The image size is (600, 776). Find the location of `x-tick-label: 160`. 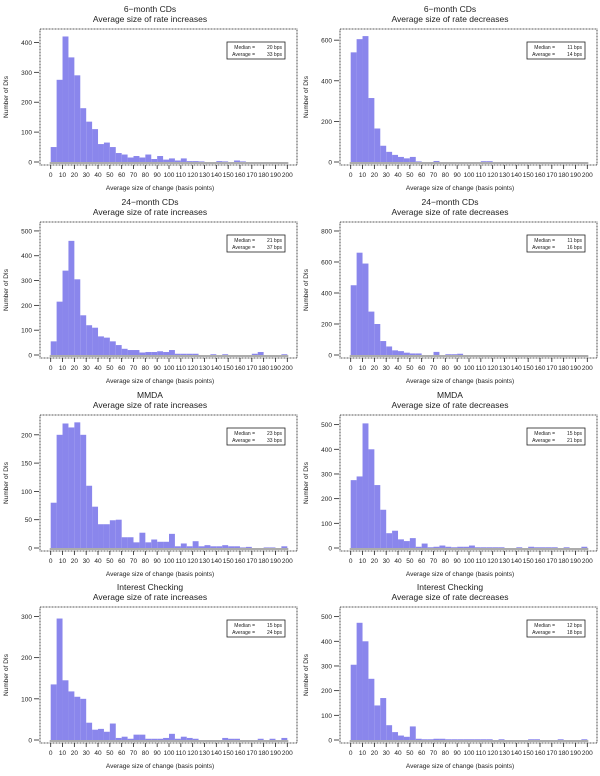

x-tick-label: 160 is located at coordinates (240, 368).